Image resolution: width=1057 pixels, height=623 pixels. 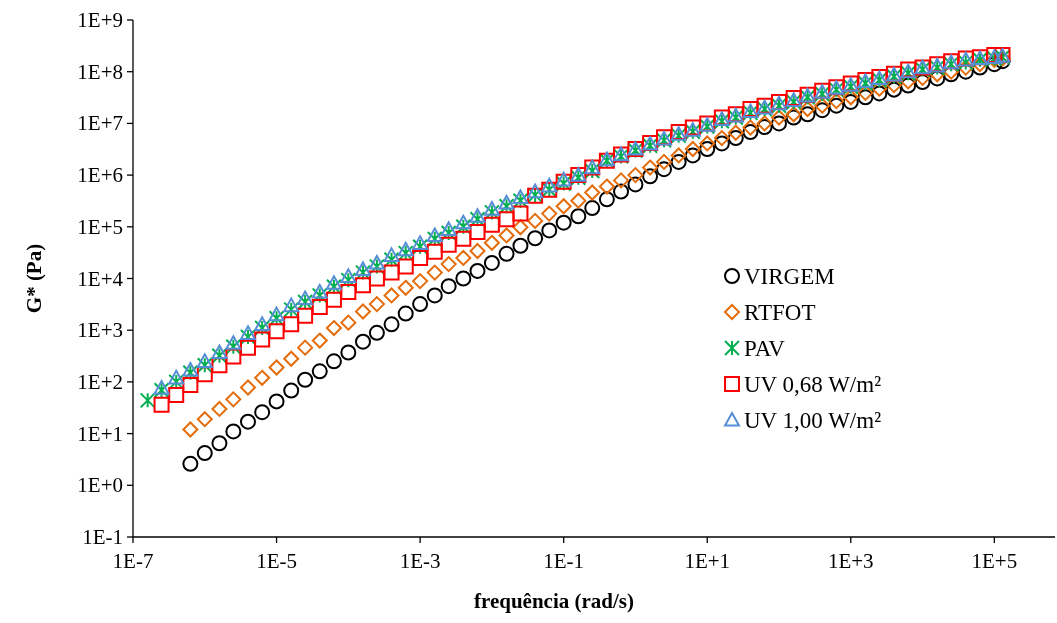 What do you see at coordinates (100, 485) in the screenshot?
I see `y-tick-label: 1E+0` at bounding box center [100, 485].